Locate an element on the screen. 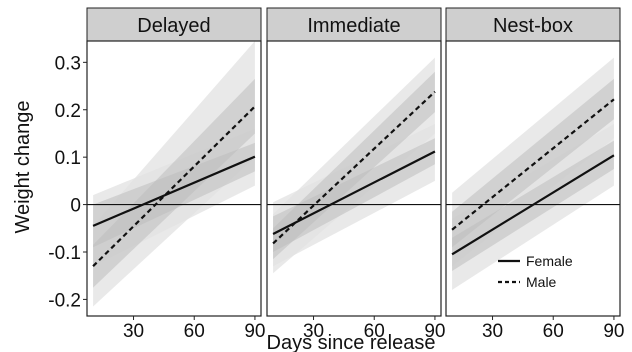  x-axis-title: Days since release is located at coordinates (351, 342).